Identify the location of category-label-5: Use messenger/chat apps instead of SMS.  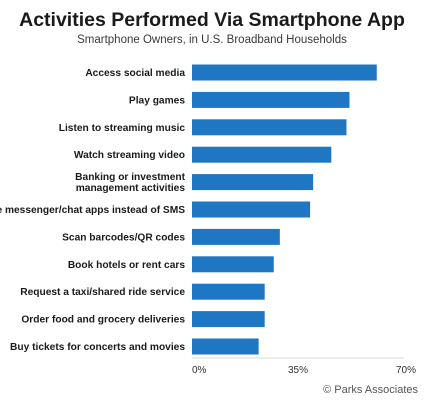
(92, 210).